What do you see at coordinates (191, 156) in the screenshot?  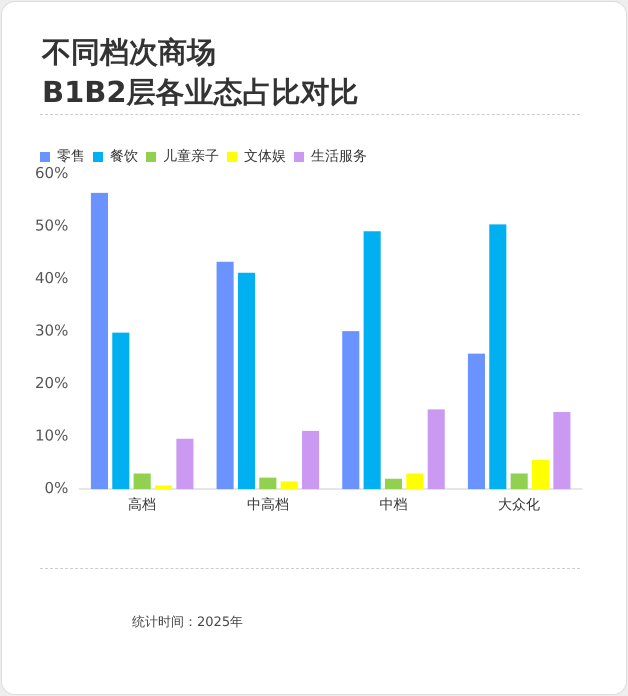 I see `legend-label: 儿童亲子` at bounding box center [191, 156].